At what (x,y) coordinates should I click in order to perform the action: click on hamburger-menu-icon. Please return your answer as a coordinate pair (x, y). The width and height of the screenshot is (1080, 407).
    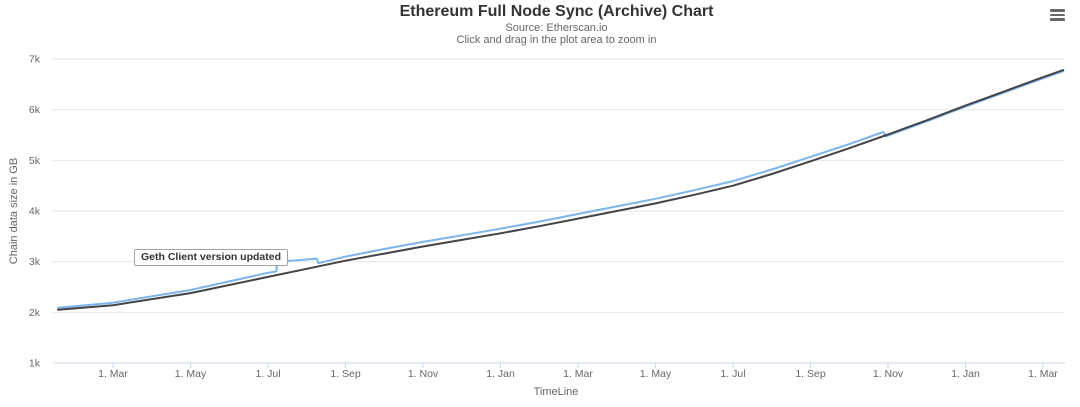
    Looking at the image, I should click on (1058, 15).